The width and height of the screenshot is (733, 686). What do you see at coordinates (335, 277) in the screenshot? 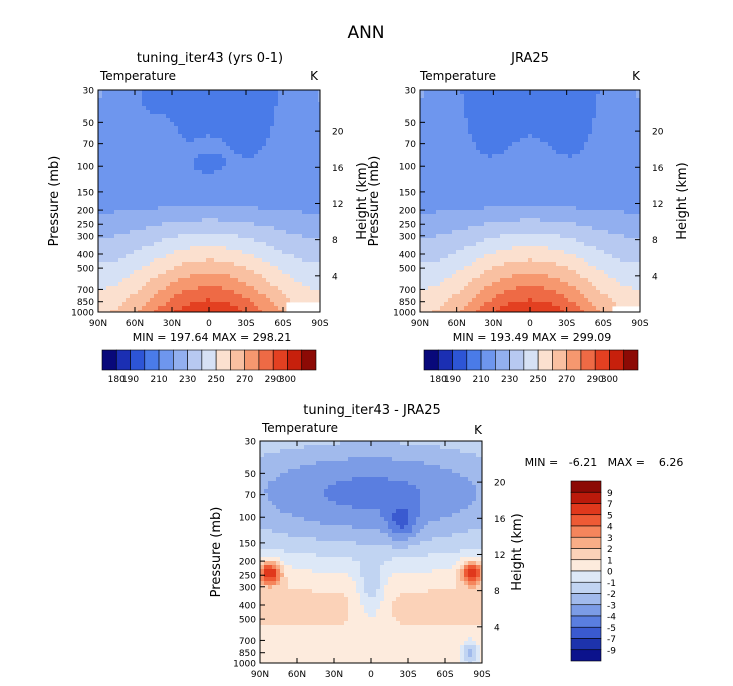
I see `height-tick-label: 4` at bounding box center [335, 277].